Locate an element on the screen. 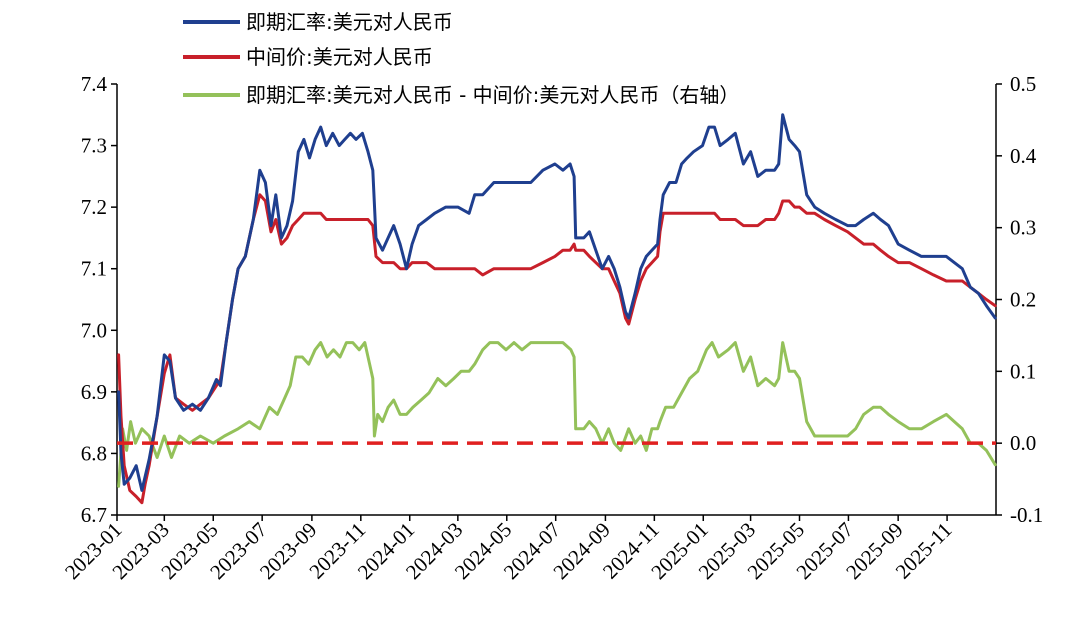 This screenshot has width=1080, height=621. left-axis: 6.7 6.8 6.9 7.0 7.1 7.2 7.3 7.4 is located at coordinates (99, 299).